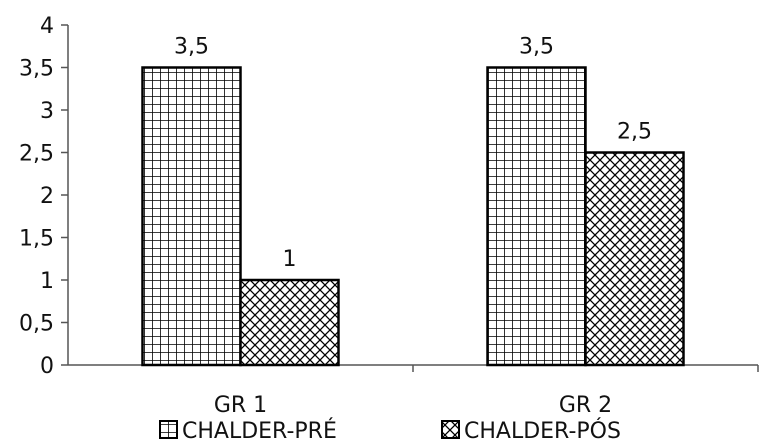  I want to click on legend-swatch-pos, so click(450, 429).